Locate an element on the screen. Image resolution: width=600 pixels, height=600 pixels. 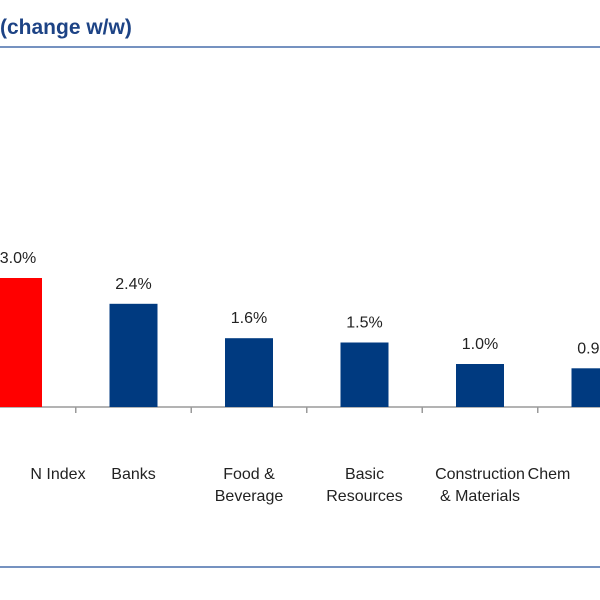
chart-title: (change w/w) is located at coordinates (66, 27).